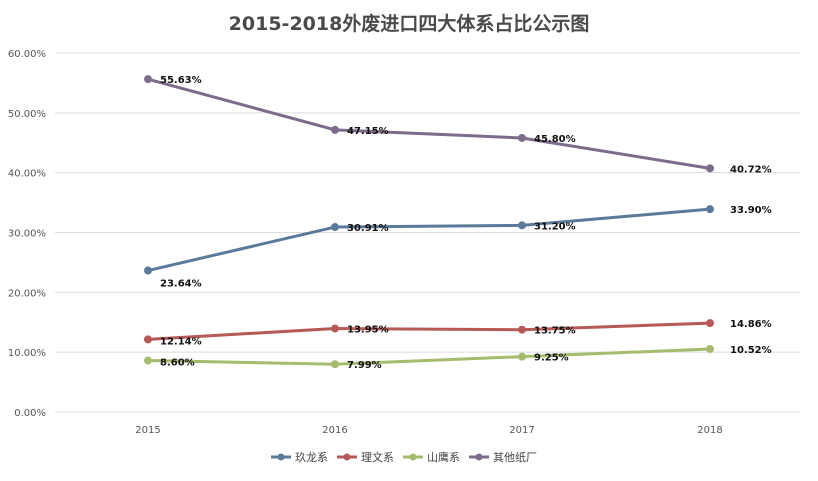 Image resolution: width=818 pixels, height=481 pixels. What do you see at coordinates (147, 430) in the screenshot?
I see `x-tick-label: 2015` at bounding box center [147, 430].